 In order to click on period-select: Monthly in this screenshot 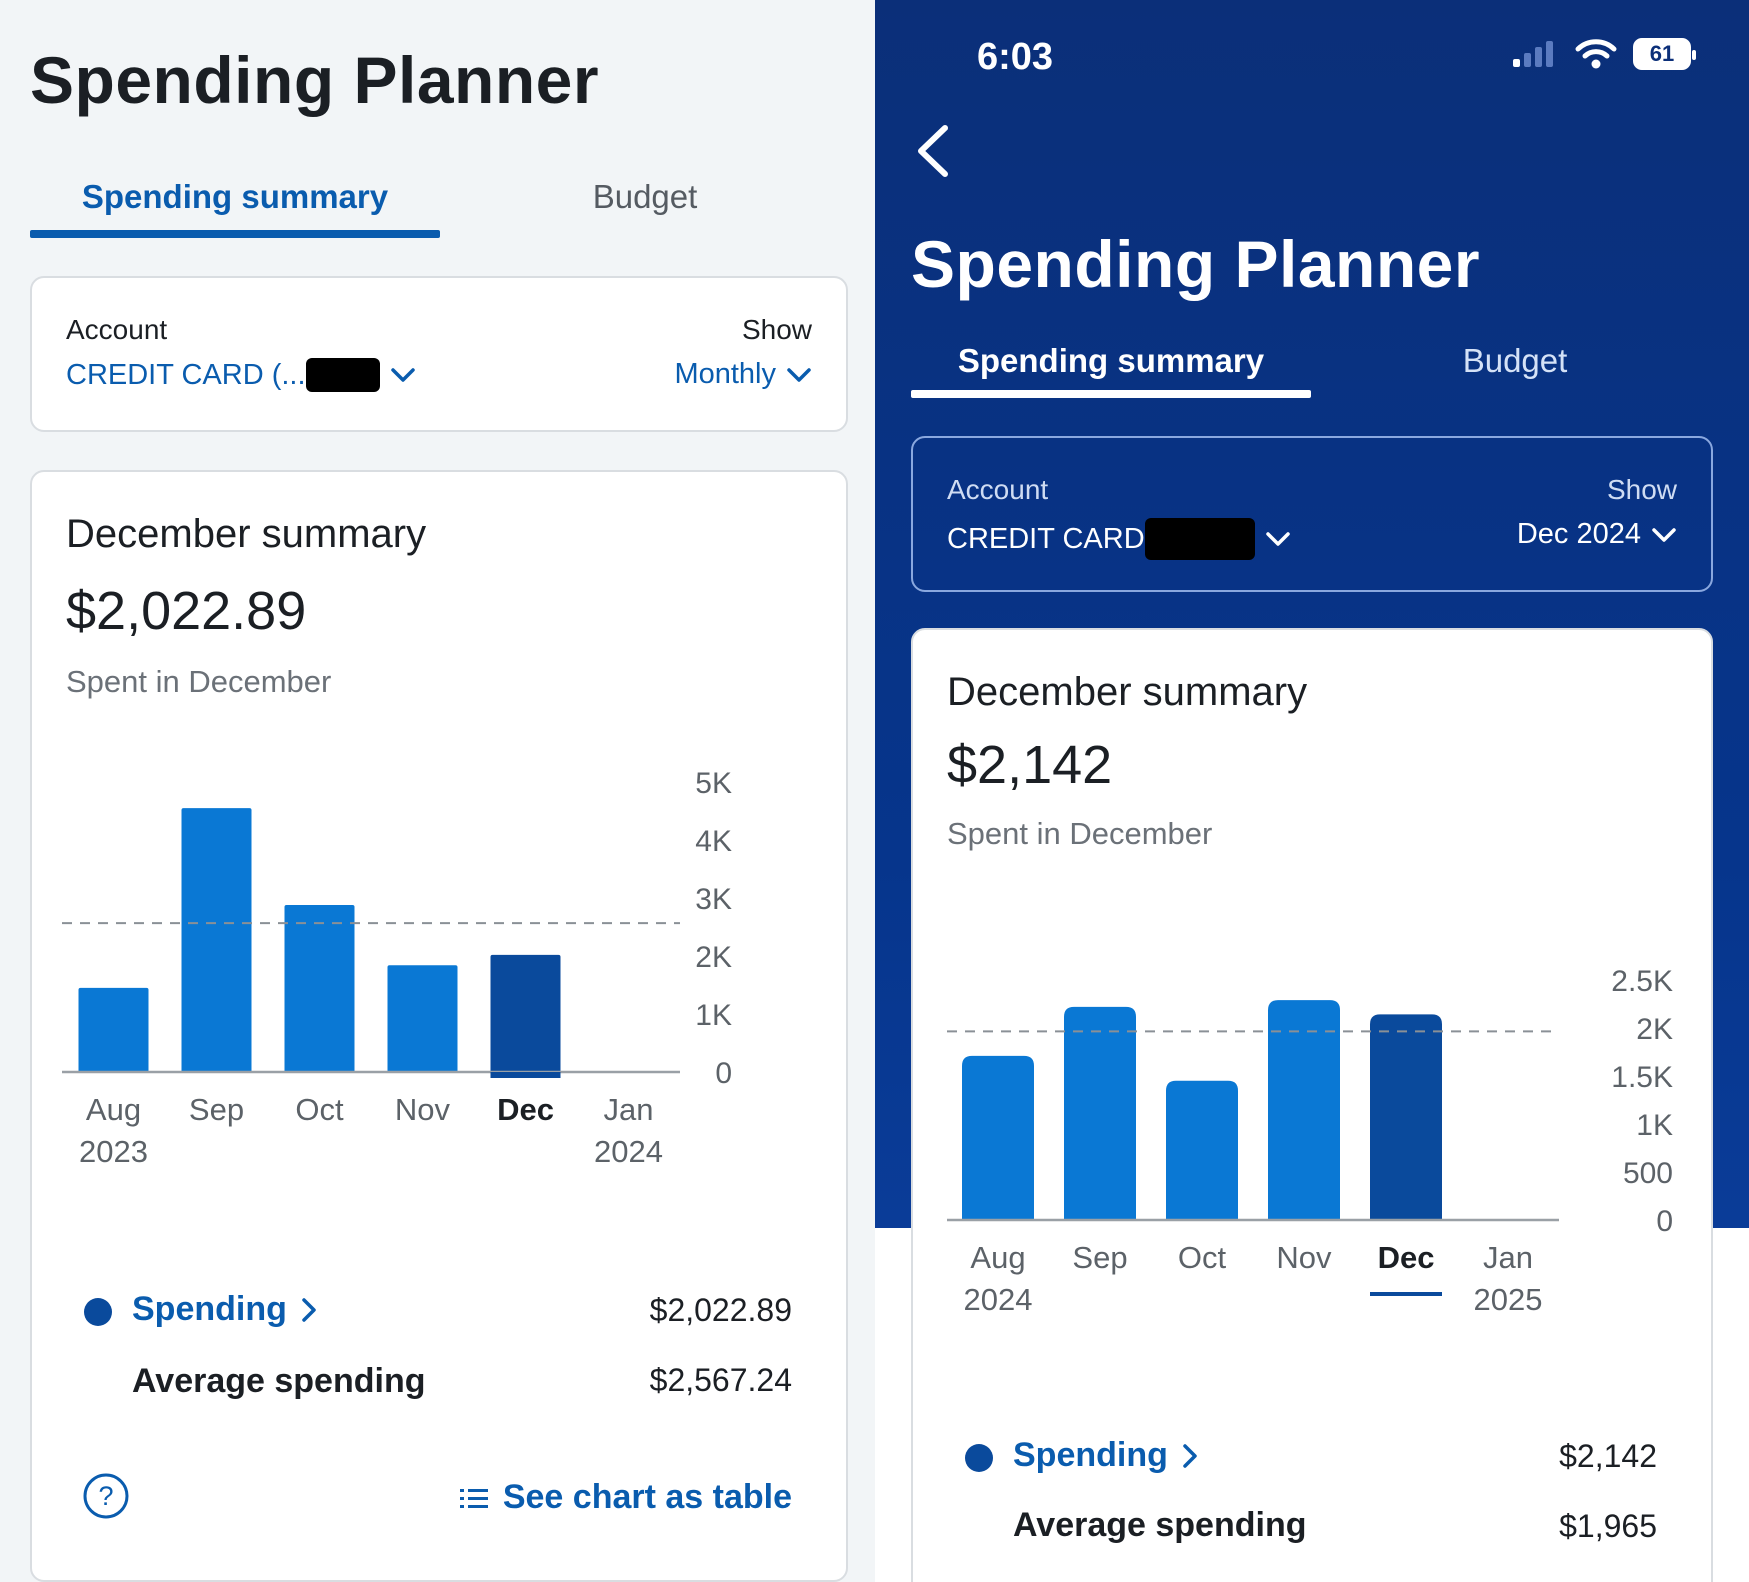, I will do `click(743, 374)`.